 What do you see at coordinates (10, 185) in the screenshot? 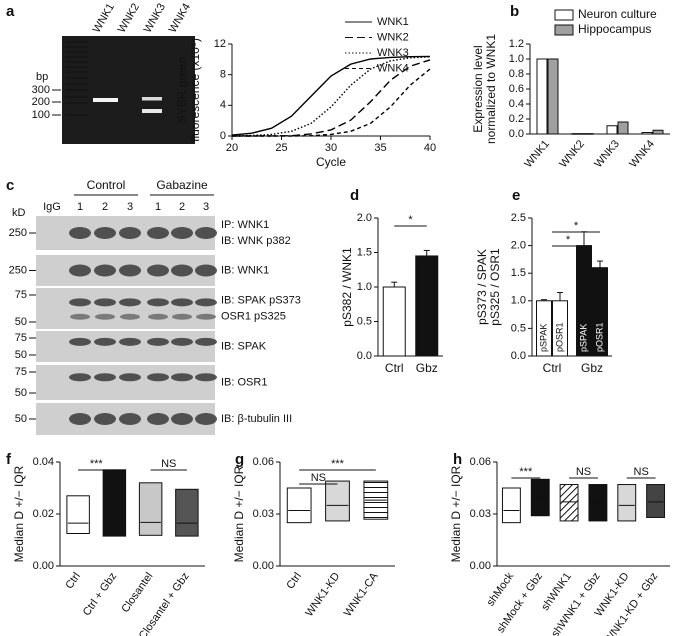
I see `panel-label: c` at bounding box center [10, 185].